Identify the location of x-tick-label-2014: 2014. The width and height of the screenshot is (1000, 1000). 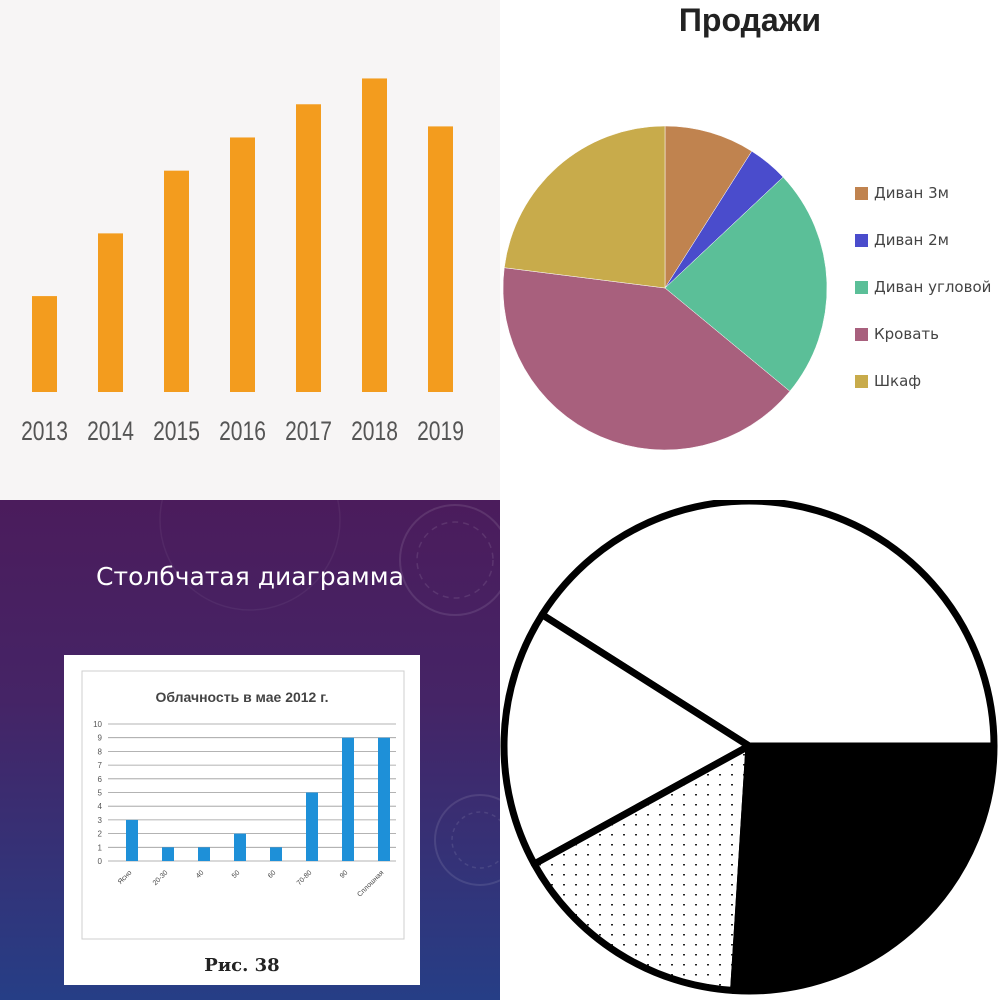
(110, 432).